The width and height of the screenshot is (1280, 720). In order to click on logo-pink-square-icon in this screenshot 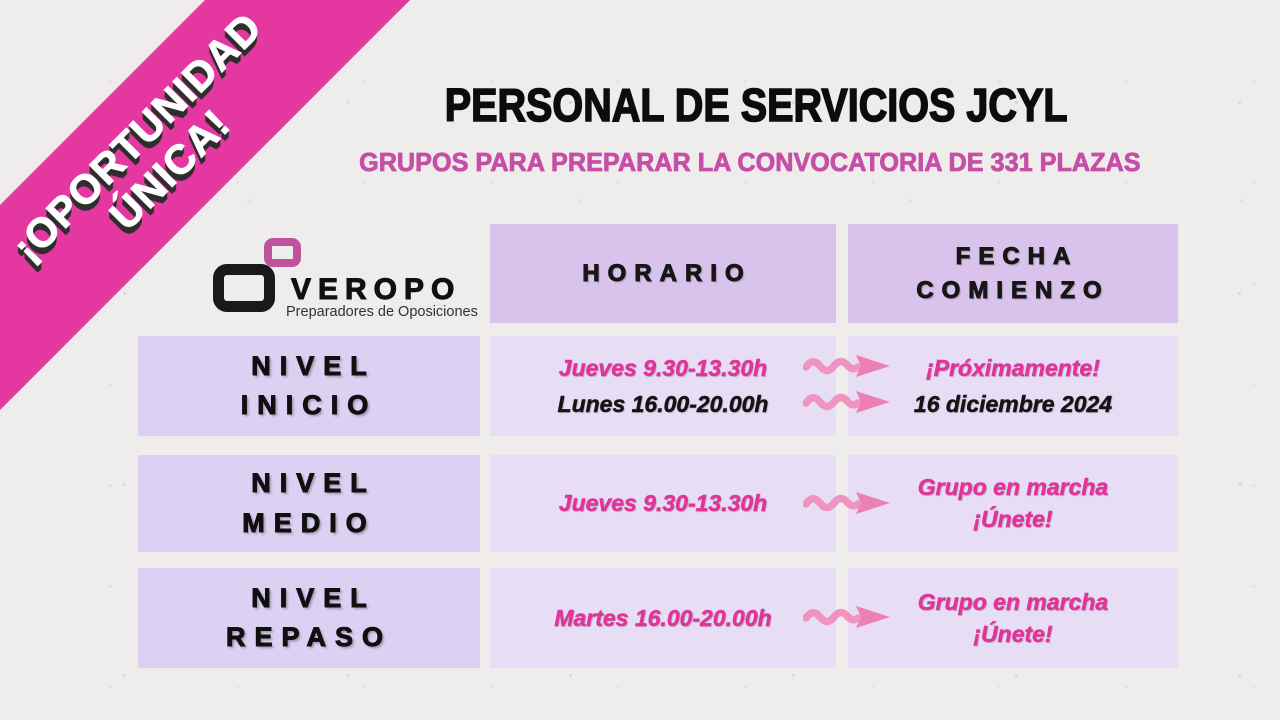, I will do `click(282, 252)`.